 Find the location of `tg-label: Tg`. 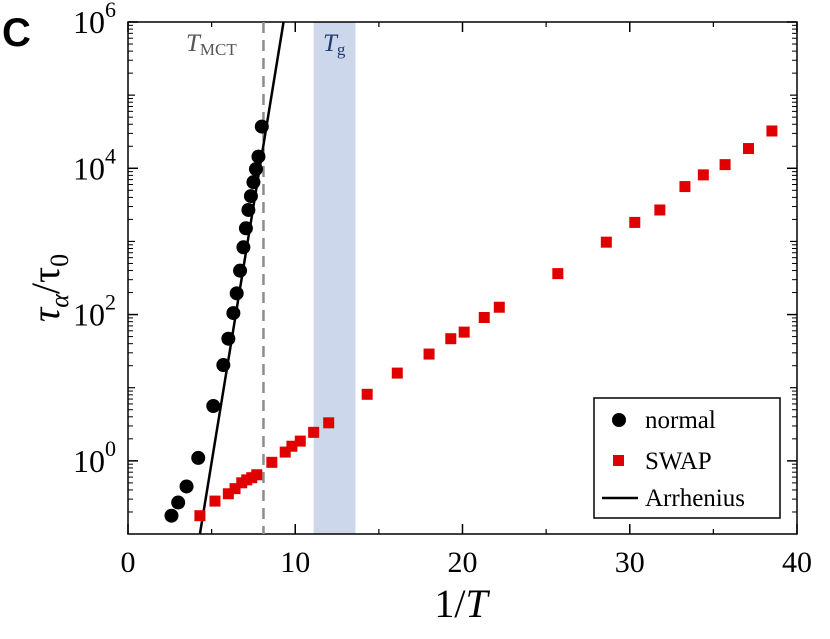

tg-label: Tg is located at coordinates (334, 44).